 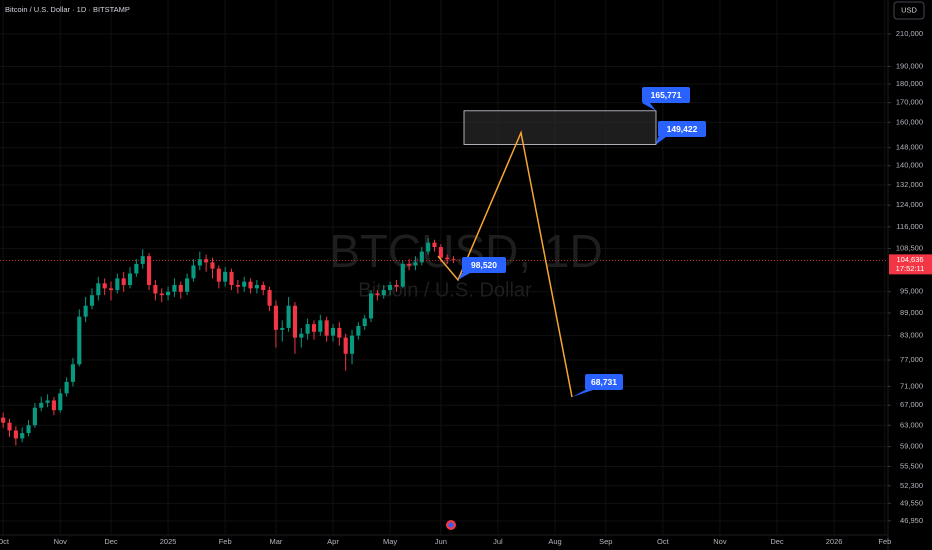 What do you see at coordinates (909, 33) in the screenshot?
I see `y-tick-label: 210,000` at bounding box center [909, 33].